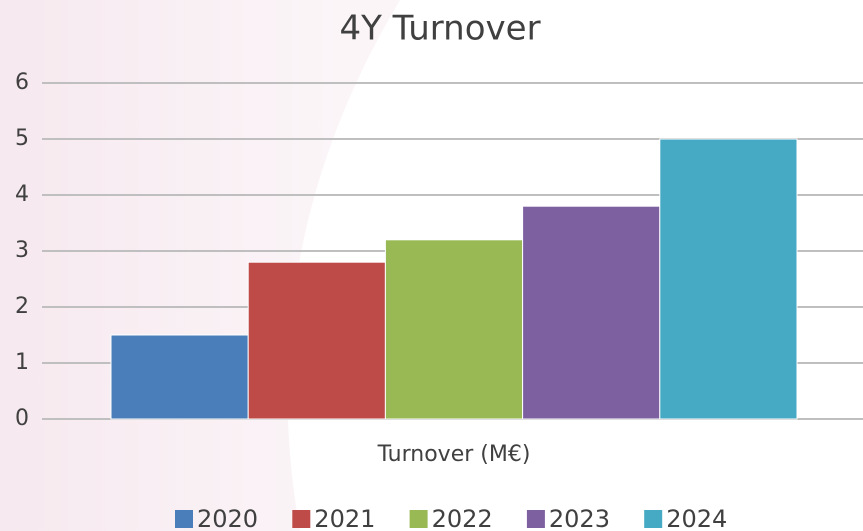 Image resolution: width=863 pixels, height=531 pixels. Describe the element at coordinates (22, 82) in the screenshot. I see `y-tick-label: 6` at that location.